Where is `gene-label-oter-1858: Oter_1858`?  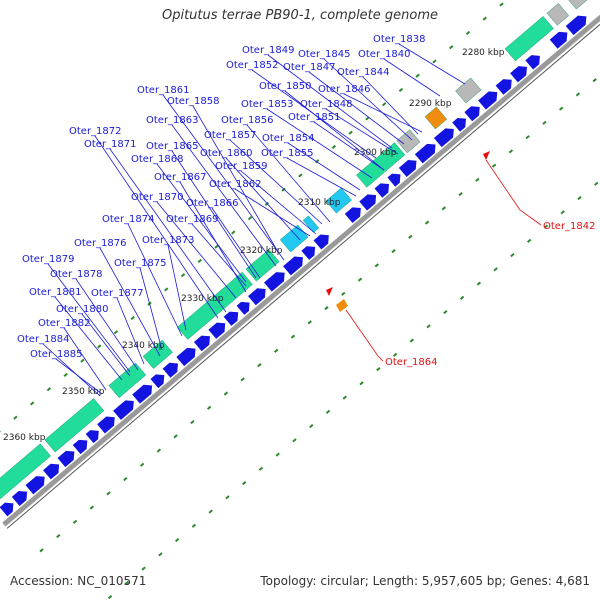 gene-label-oter-1858: Oter_1858 is located at coordinates (193, 101).